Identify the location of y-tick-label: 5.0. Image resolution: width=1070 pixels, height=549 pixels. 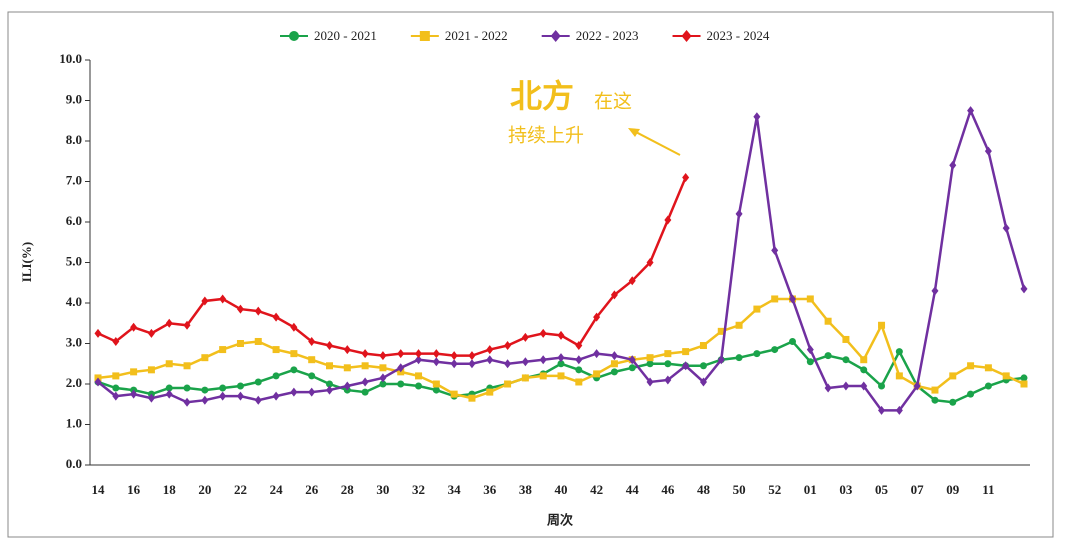
(74, 260).